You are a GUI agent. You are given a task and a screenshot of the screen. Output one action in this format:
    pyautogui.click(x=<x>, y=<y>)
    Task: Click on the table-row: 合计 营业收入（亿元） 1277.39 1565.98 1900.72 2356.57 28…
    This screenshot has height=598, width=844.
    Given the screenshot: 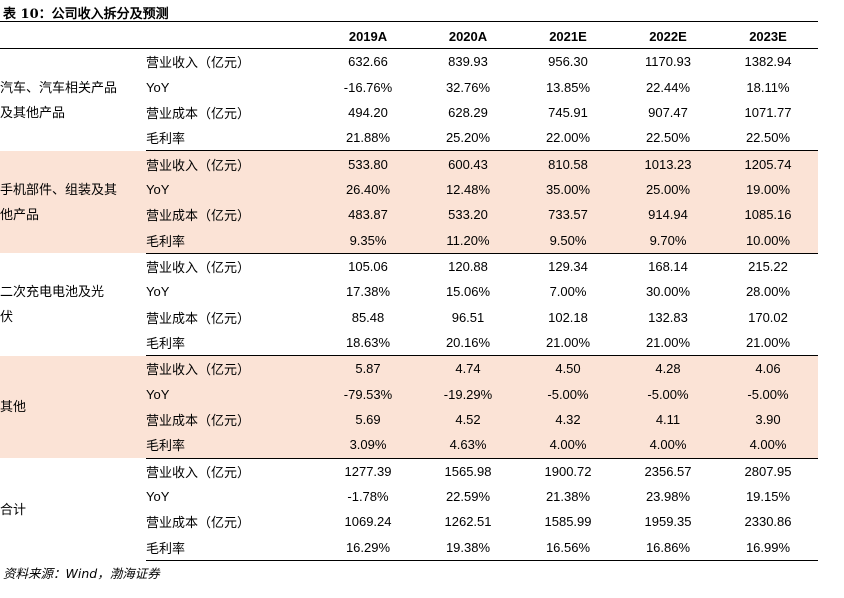 What is the action you would take?
    pyautogui.click(x=409, y=487)
    